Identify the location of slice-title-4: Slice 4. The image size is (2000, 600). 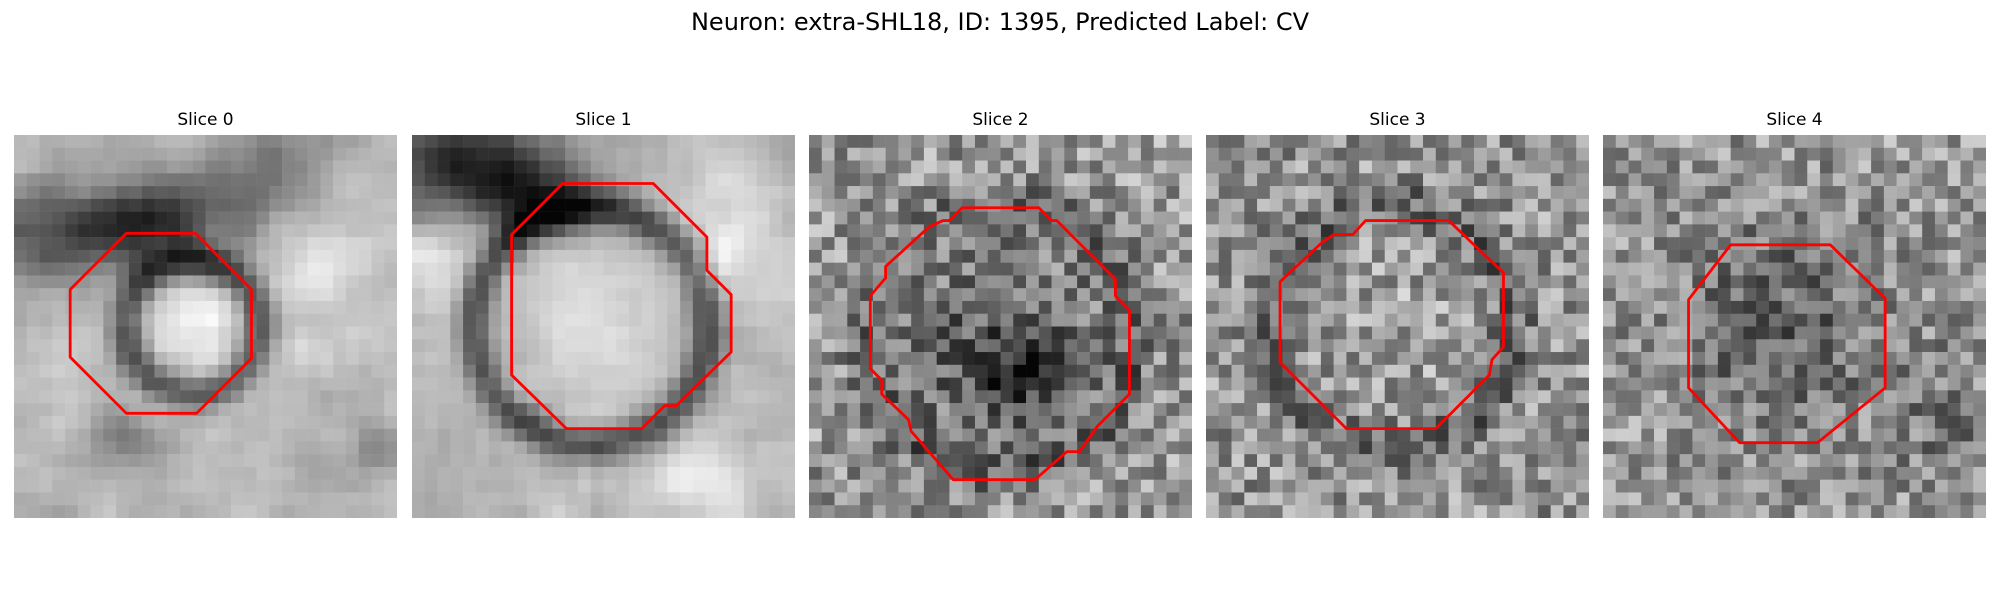
(1794, 120).